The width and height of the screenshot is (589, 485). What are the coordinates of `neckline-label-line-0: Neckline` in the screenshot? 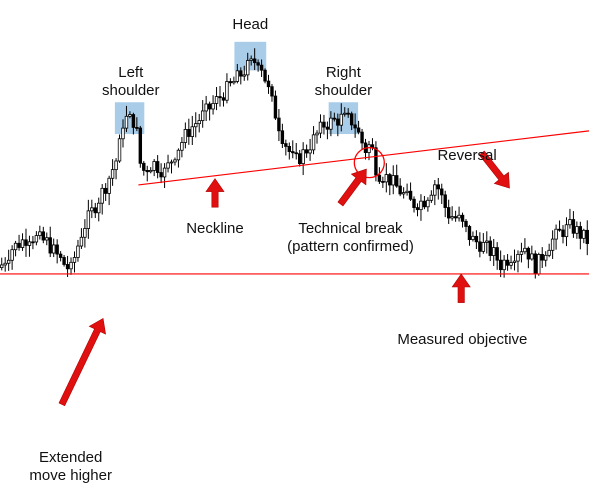 It's located at (215, 228).